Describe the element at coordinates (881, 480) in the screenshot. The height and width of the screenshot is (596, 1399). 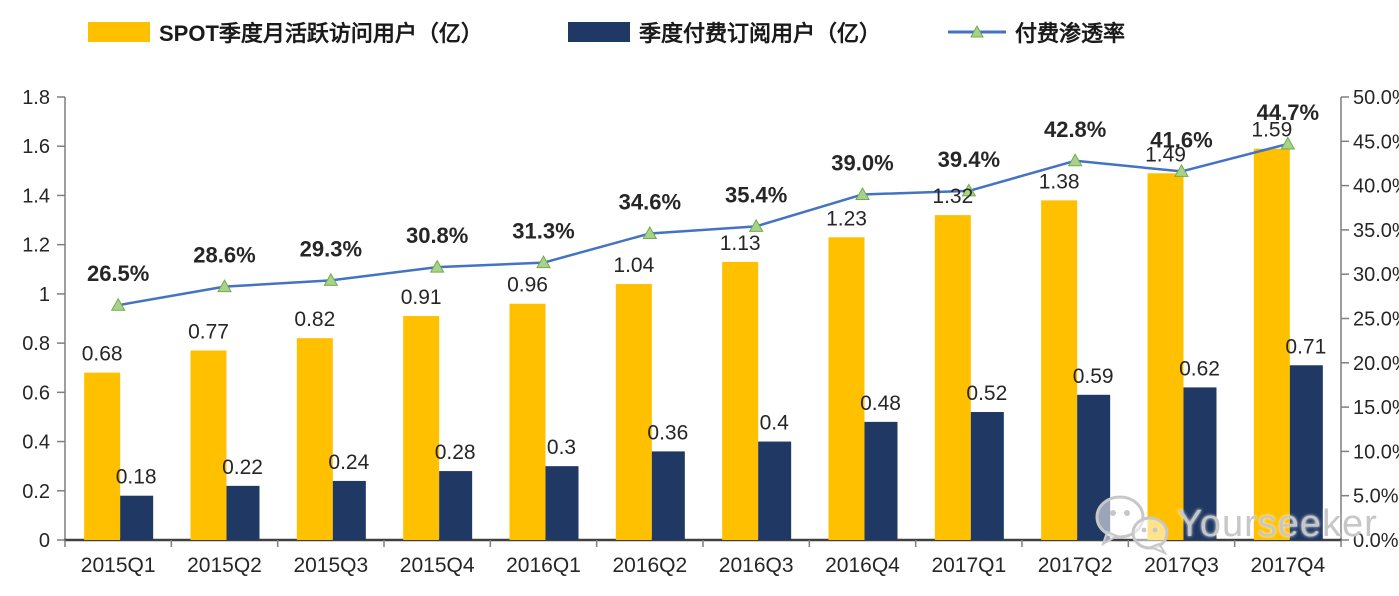
I see `subscribers-bar-2016Q4` at that location.